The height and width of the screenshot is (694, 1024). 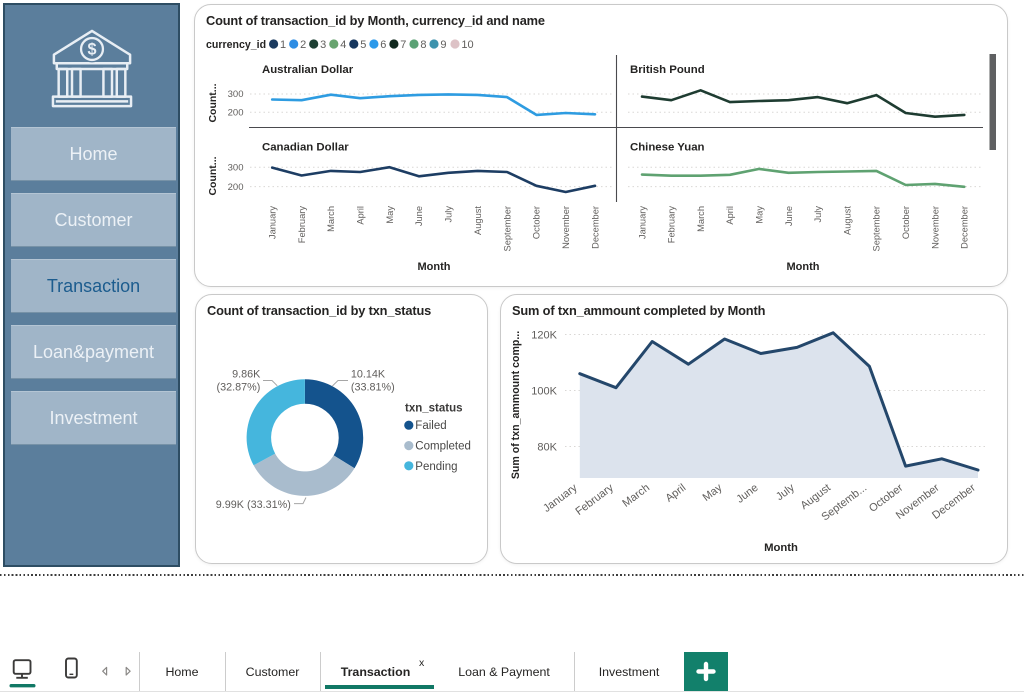 I want to click on svg-text: 120K, so click(x=544, y=335).